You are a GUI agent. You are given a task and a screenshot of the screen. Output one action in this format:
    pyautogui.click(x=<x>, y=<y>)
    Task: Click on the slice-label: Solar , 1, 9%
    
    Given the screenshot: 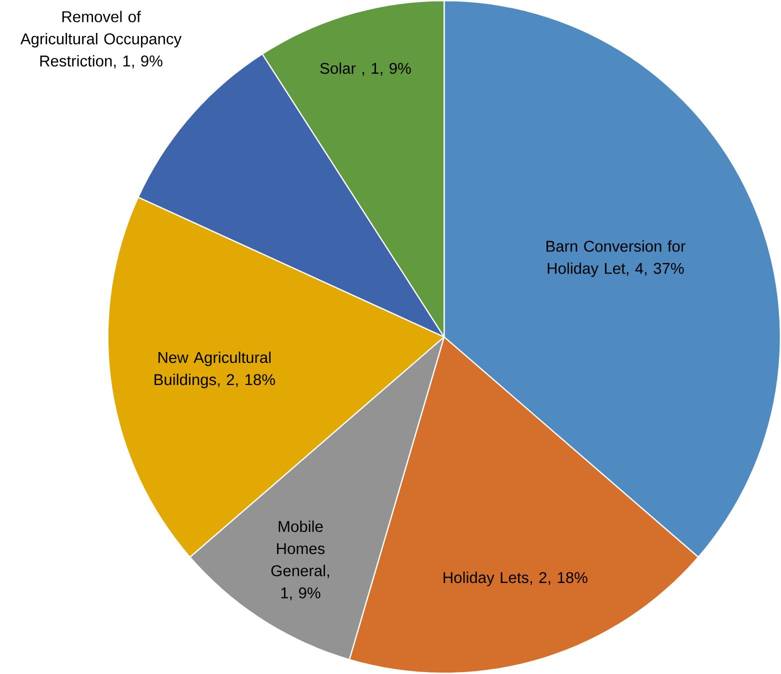 What is the action you would take?
    pyautogui.click(x=365, y=69)
    